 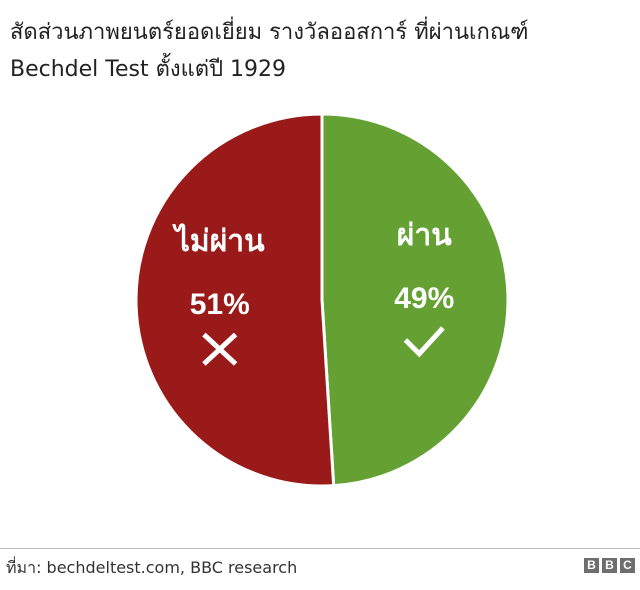 What do you see at coordinates (424, 235) in the screenshot?
I see `slice-label: ผ่าน` at bounding box center [424, 235].